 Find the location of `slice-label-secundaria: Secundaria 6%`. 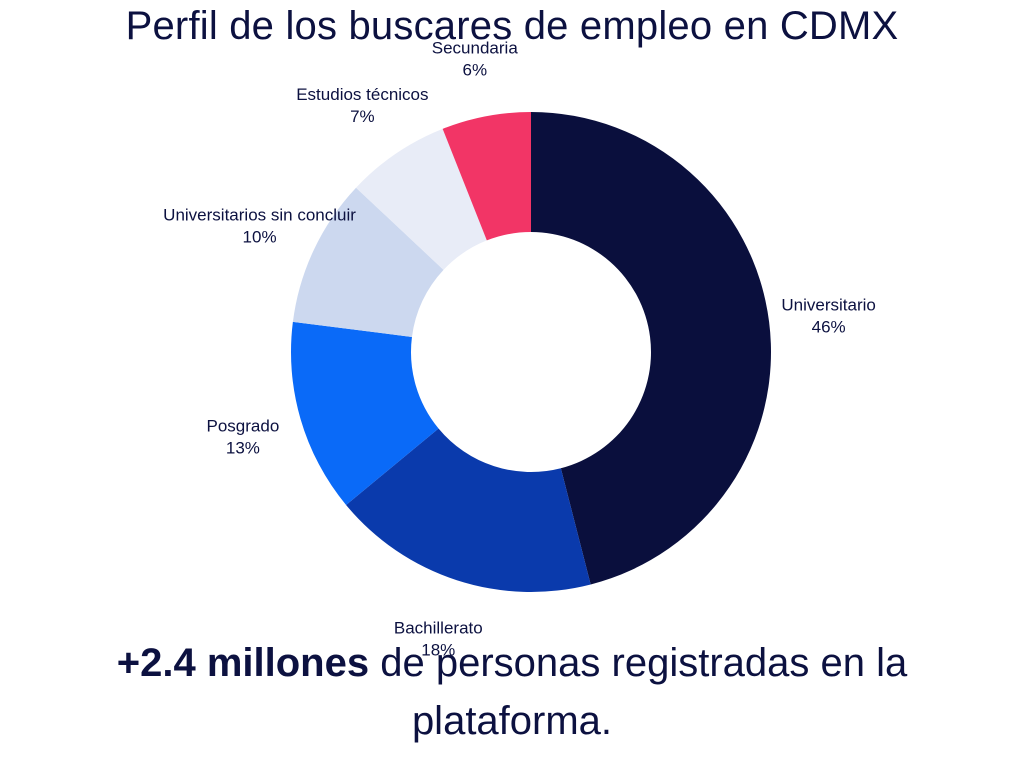

slice-label-secundaria: Secundaria 6% is located at coordinates (475, 58).